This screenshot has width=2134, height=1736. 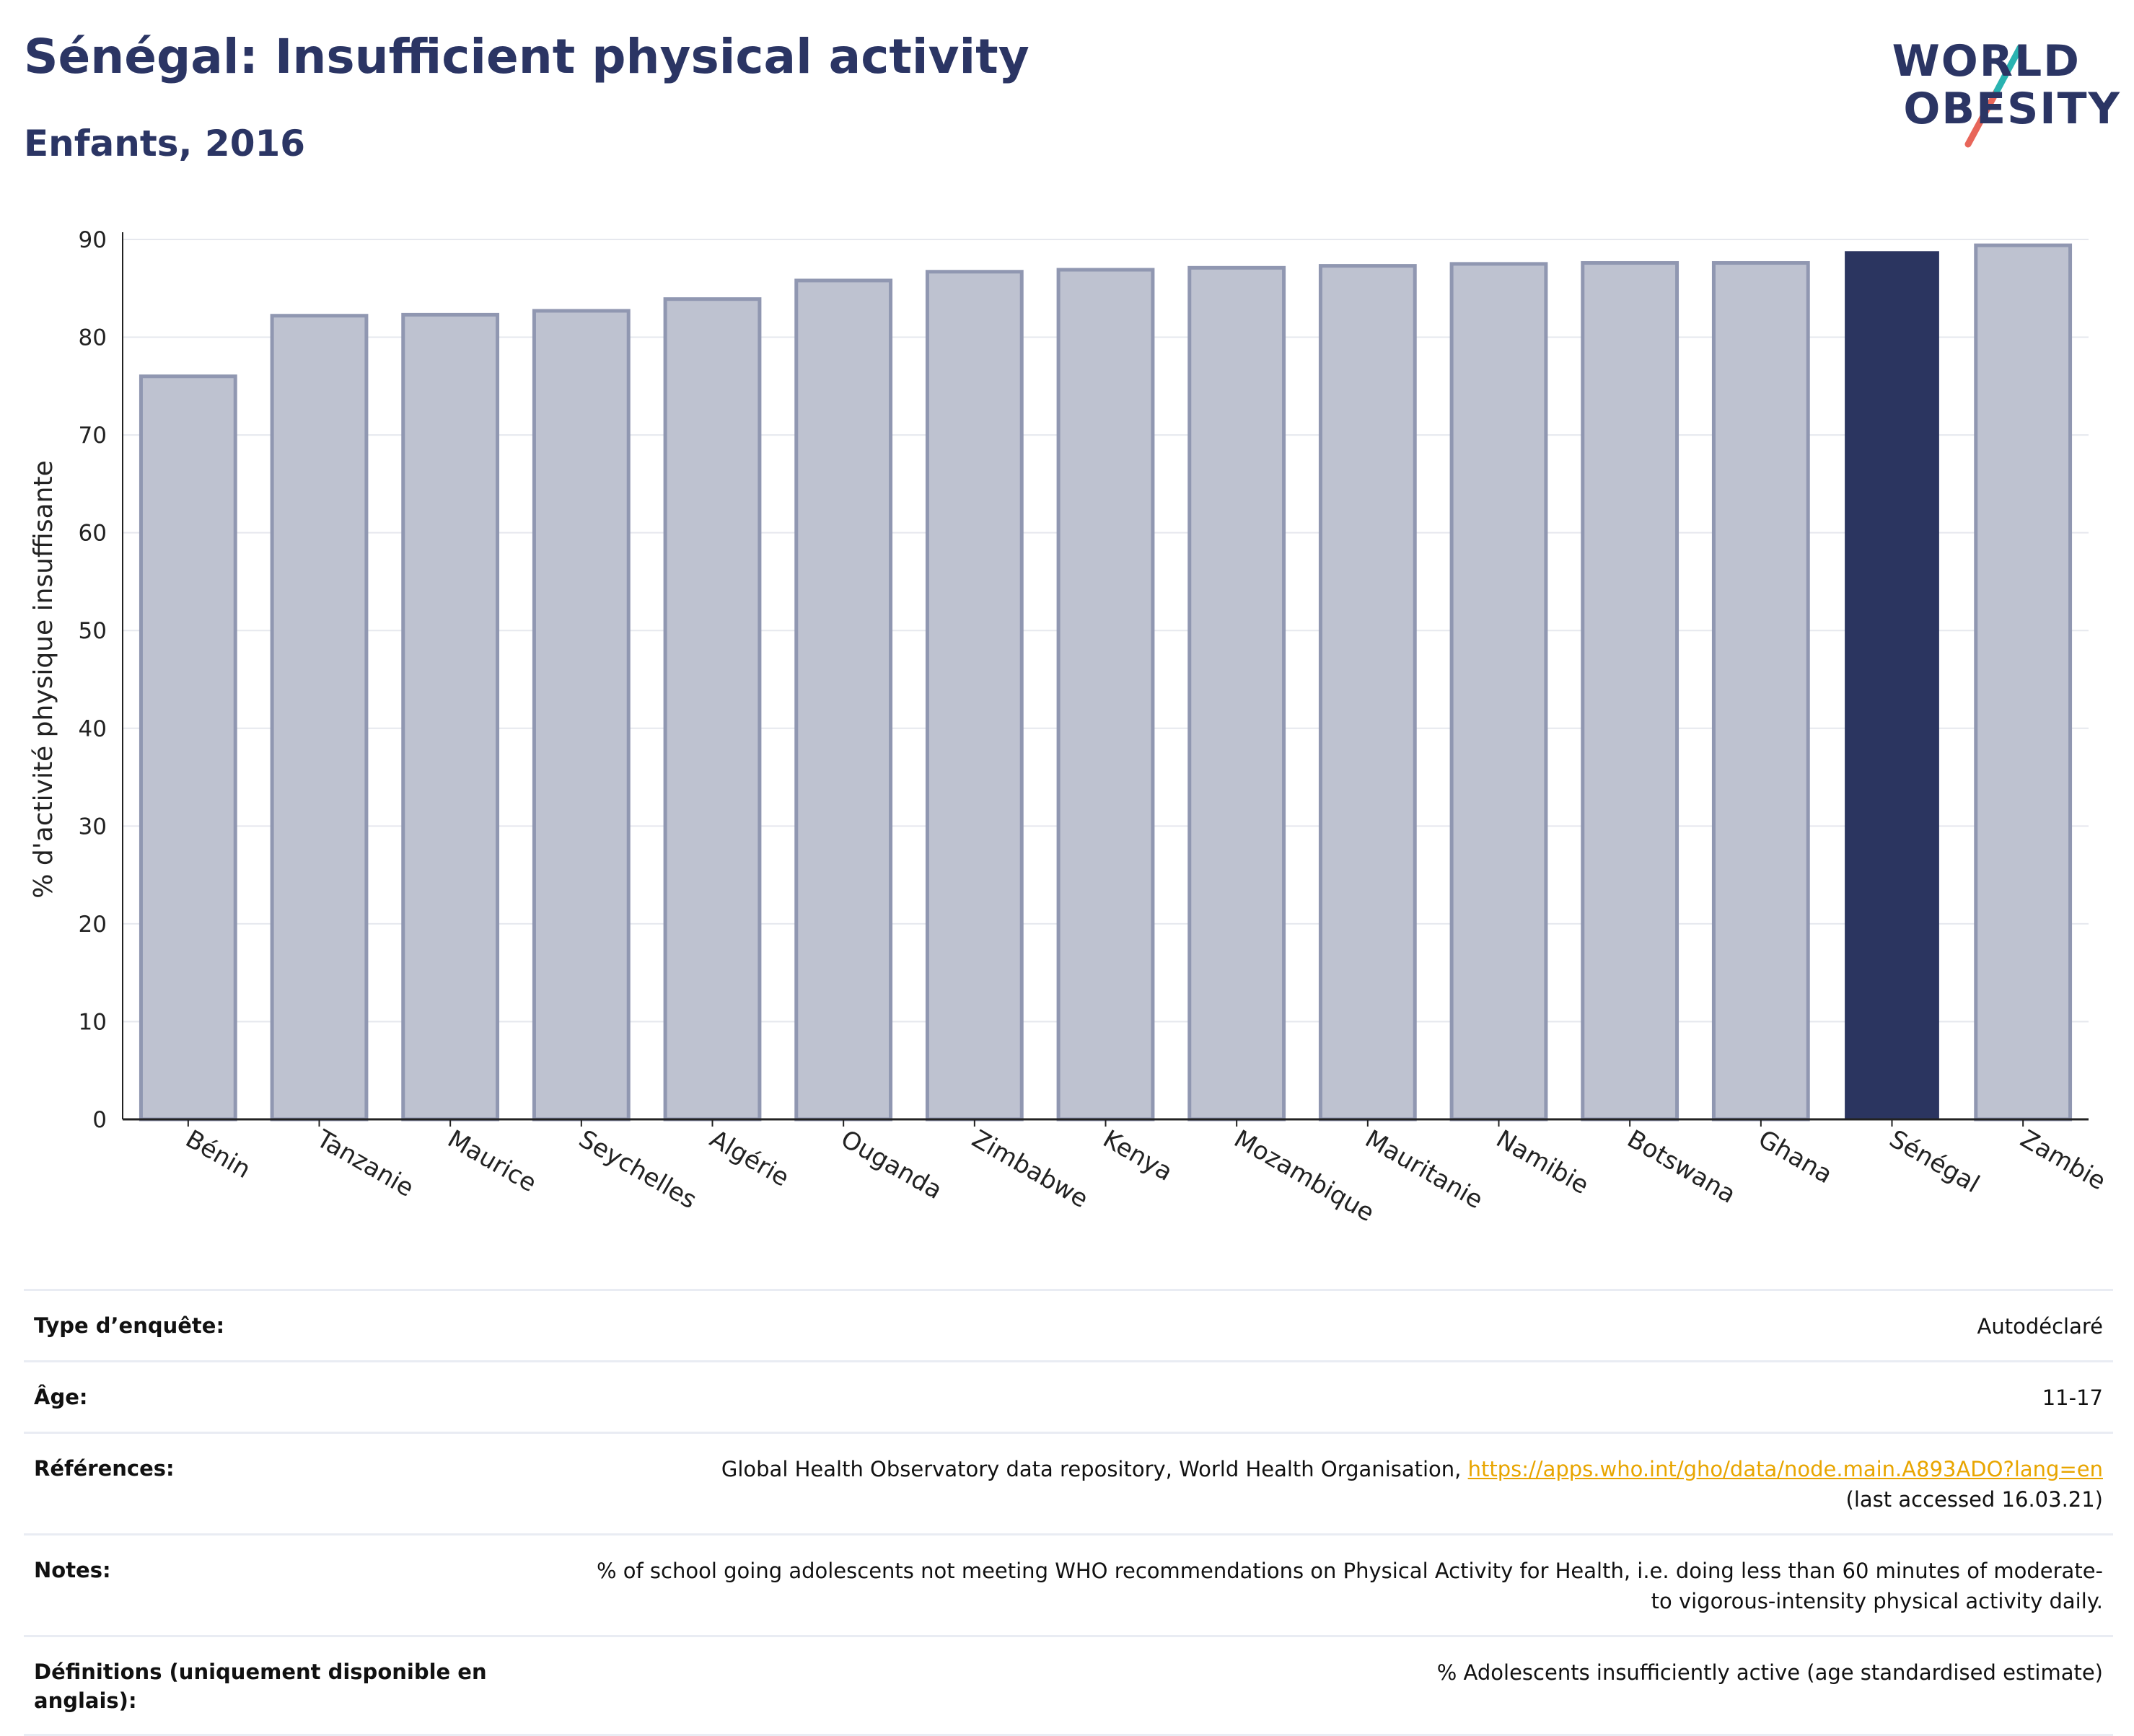 I want to click on y-tick-label: 30, so click(x=93, y=827).